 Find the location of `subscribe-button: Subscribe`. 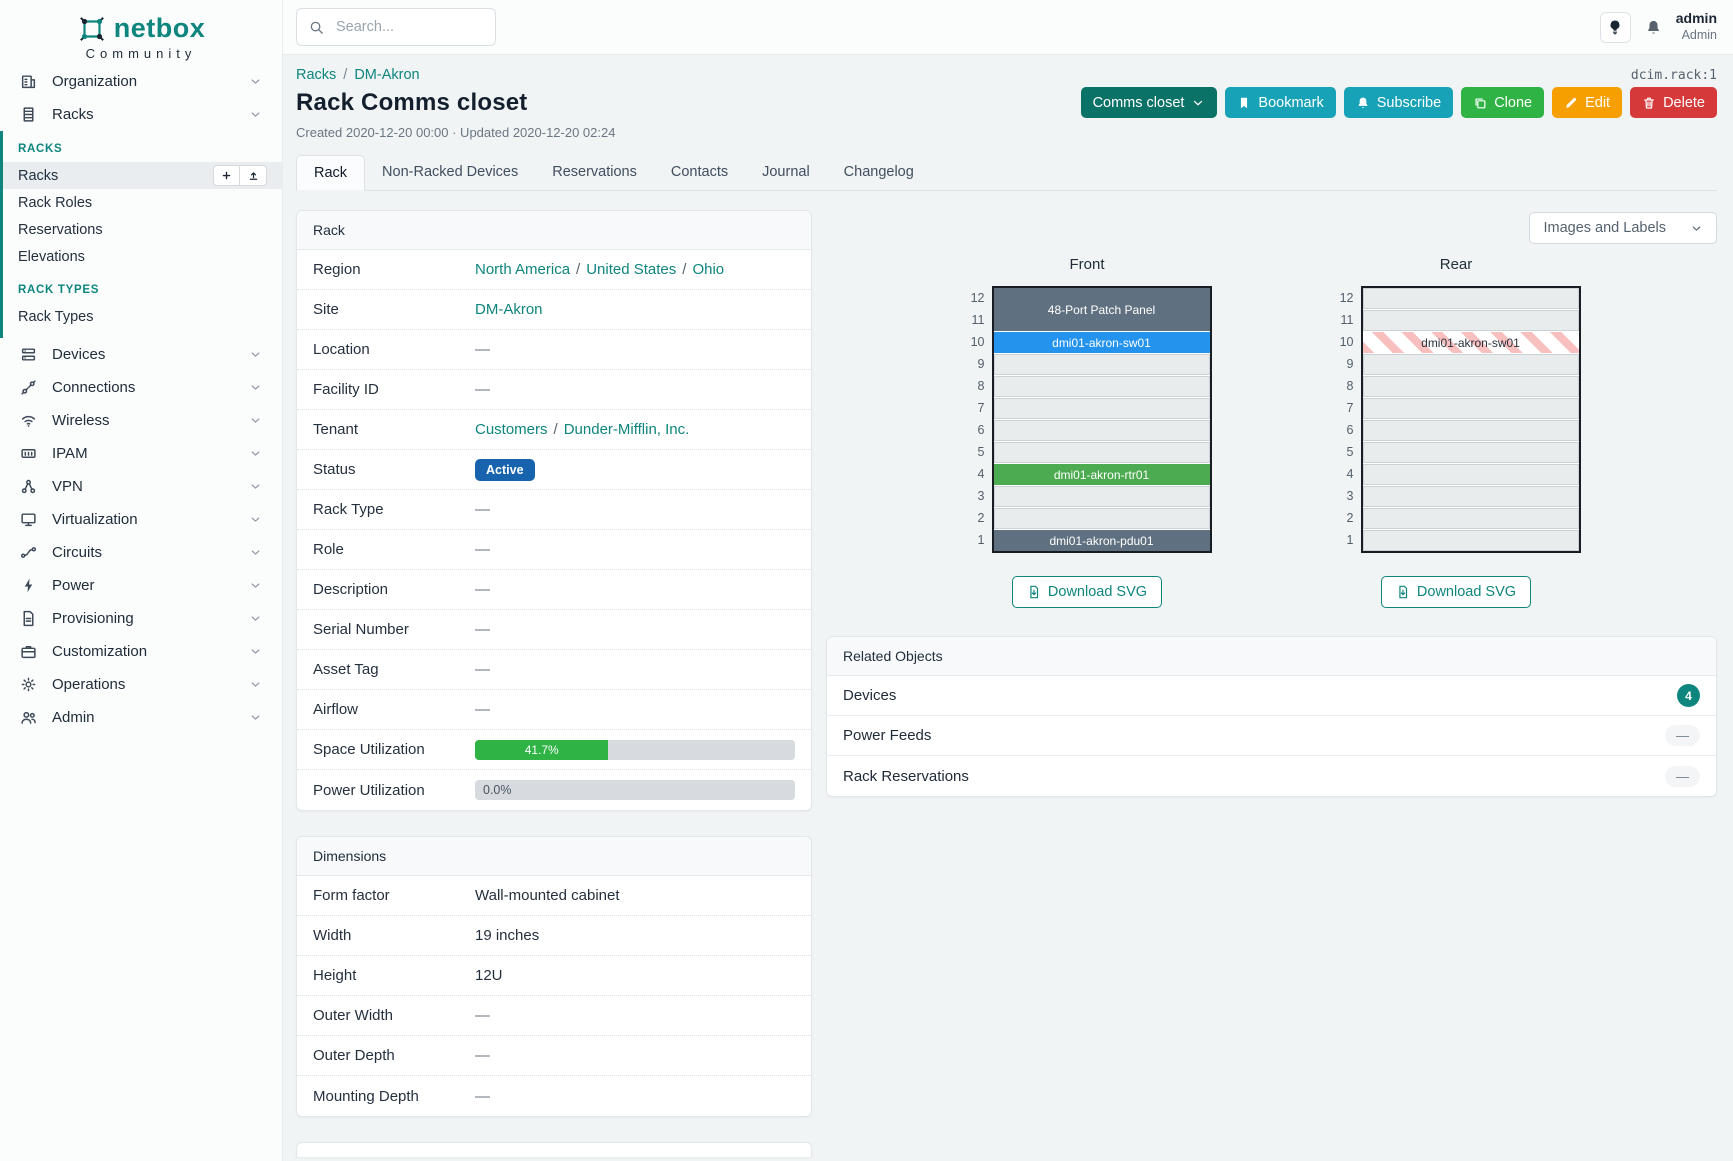

subscribe-button: Subscribe is located at coordinates (1398, 102).